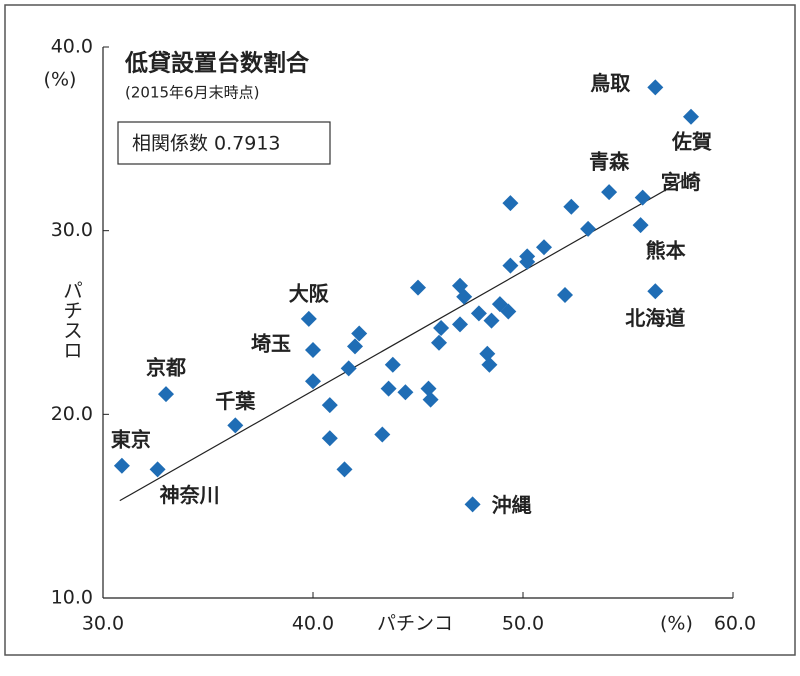  I want to click on x-tick-label: 60.0, so click(735, 624).